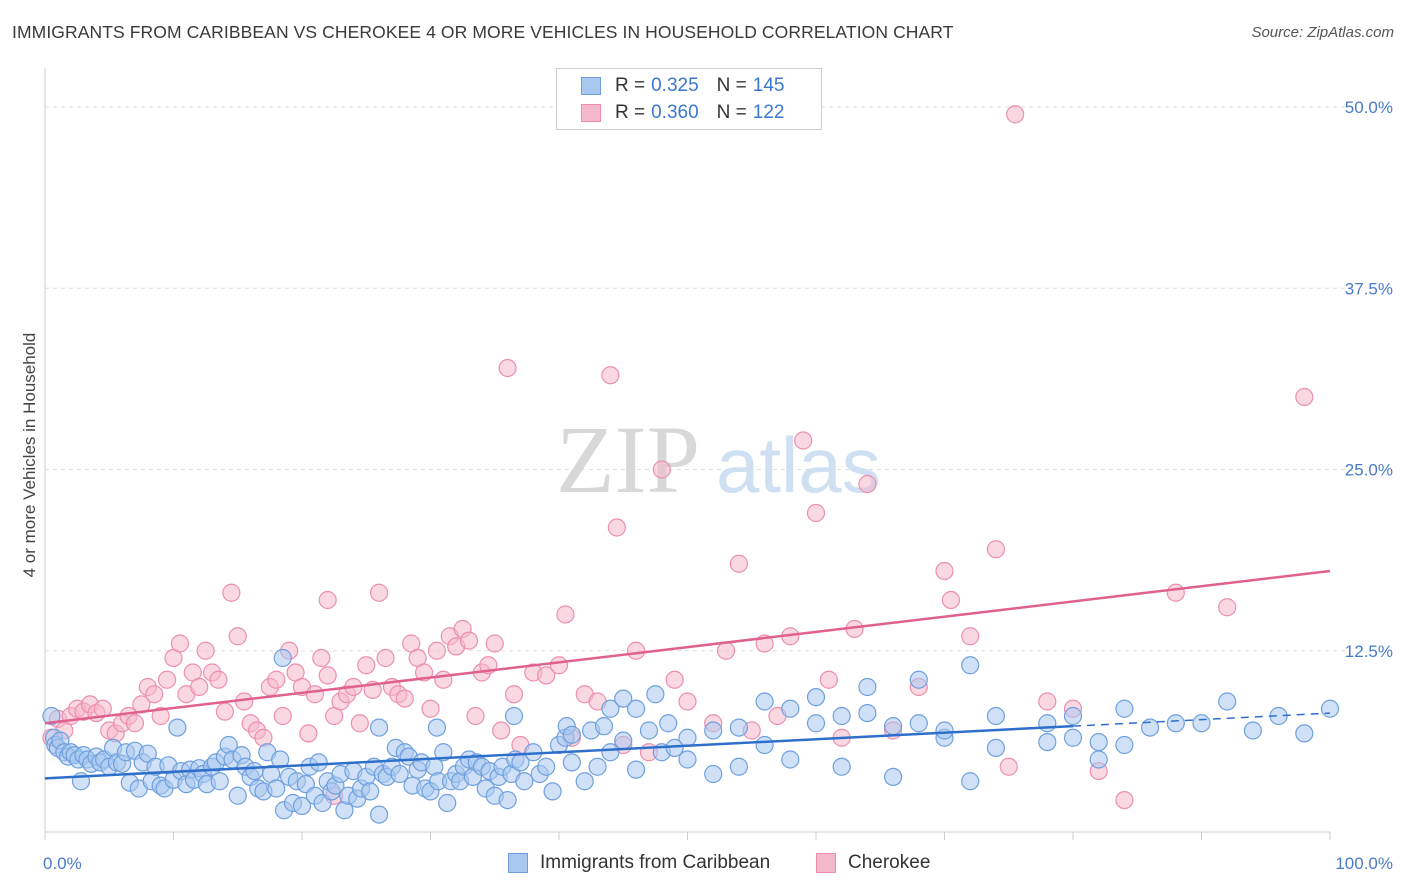 This screenshot has height=892, width=1406. Describe the element at coordinates (682, 86) in the screenshot. I see `legend-row-caribbean: R = 0.325 N = 145` at that location.